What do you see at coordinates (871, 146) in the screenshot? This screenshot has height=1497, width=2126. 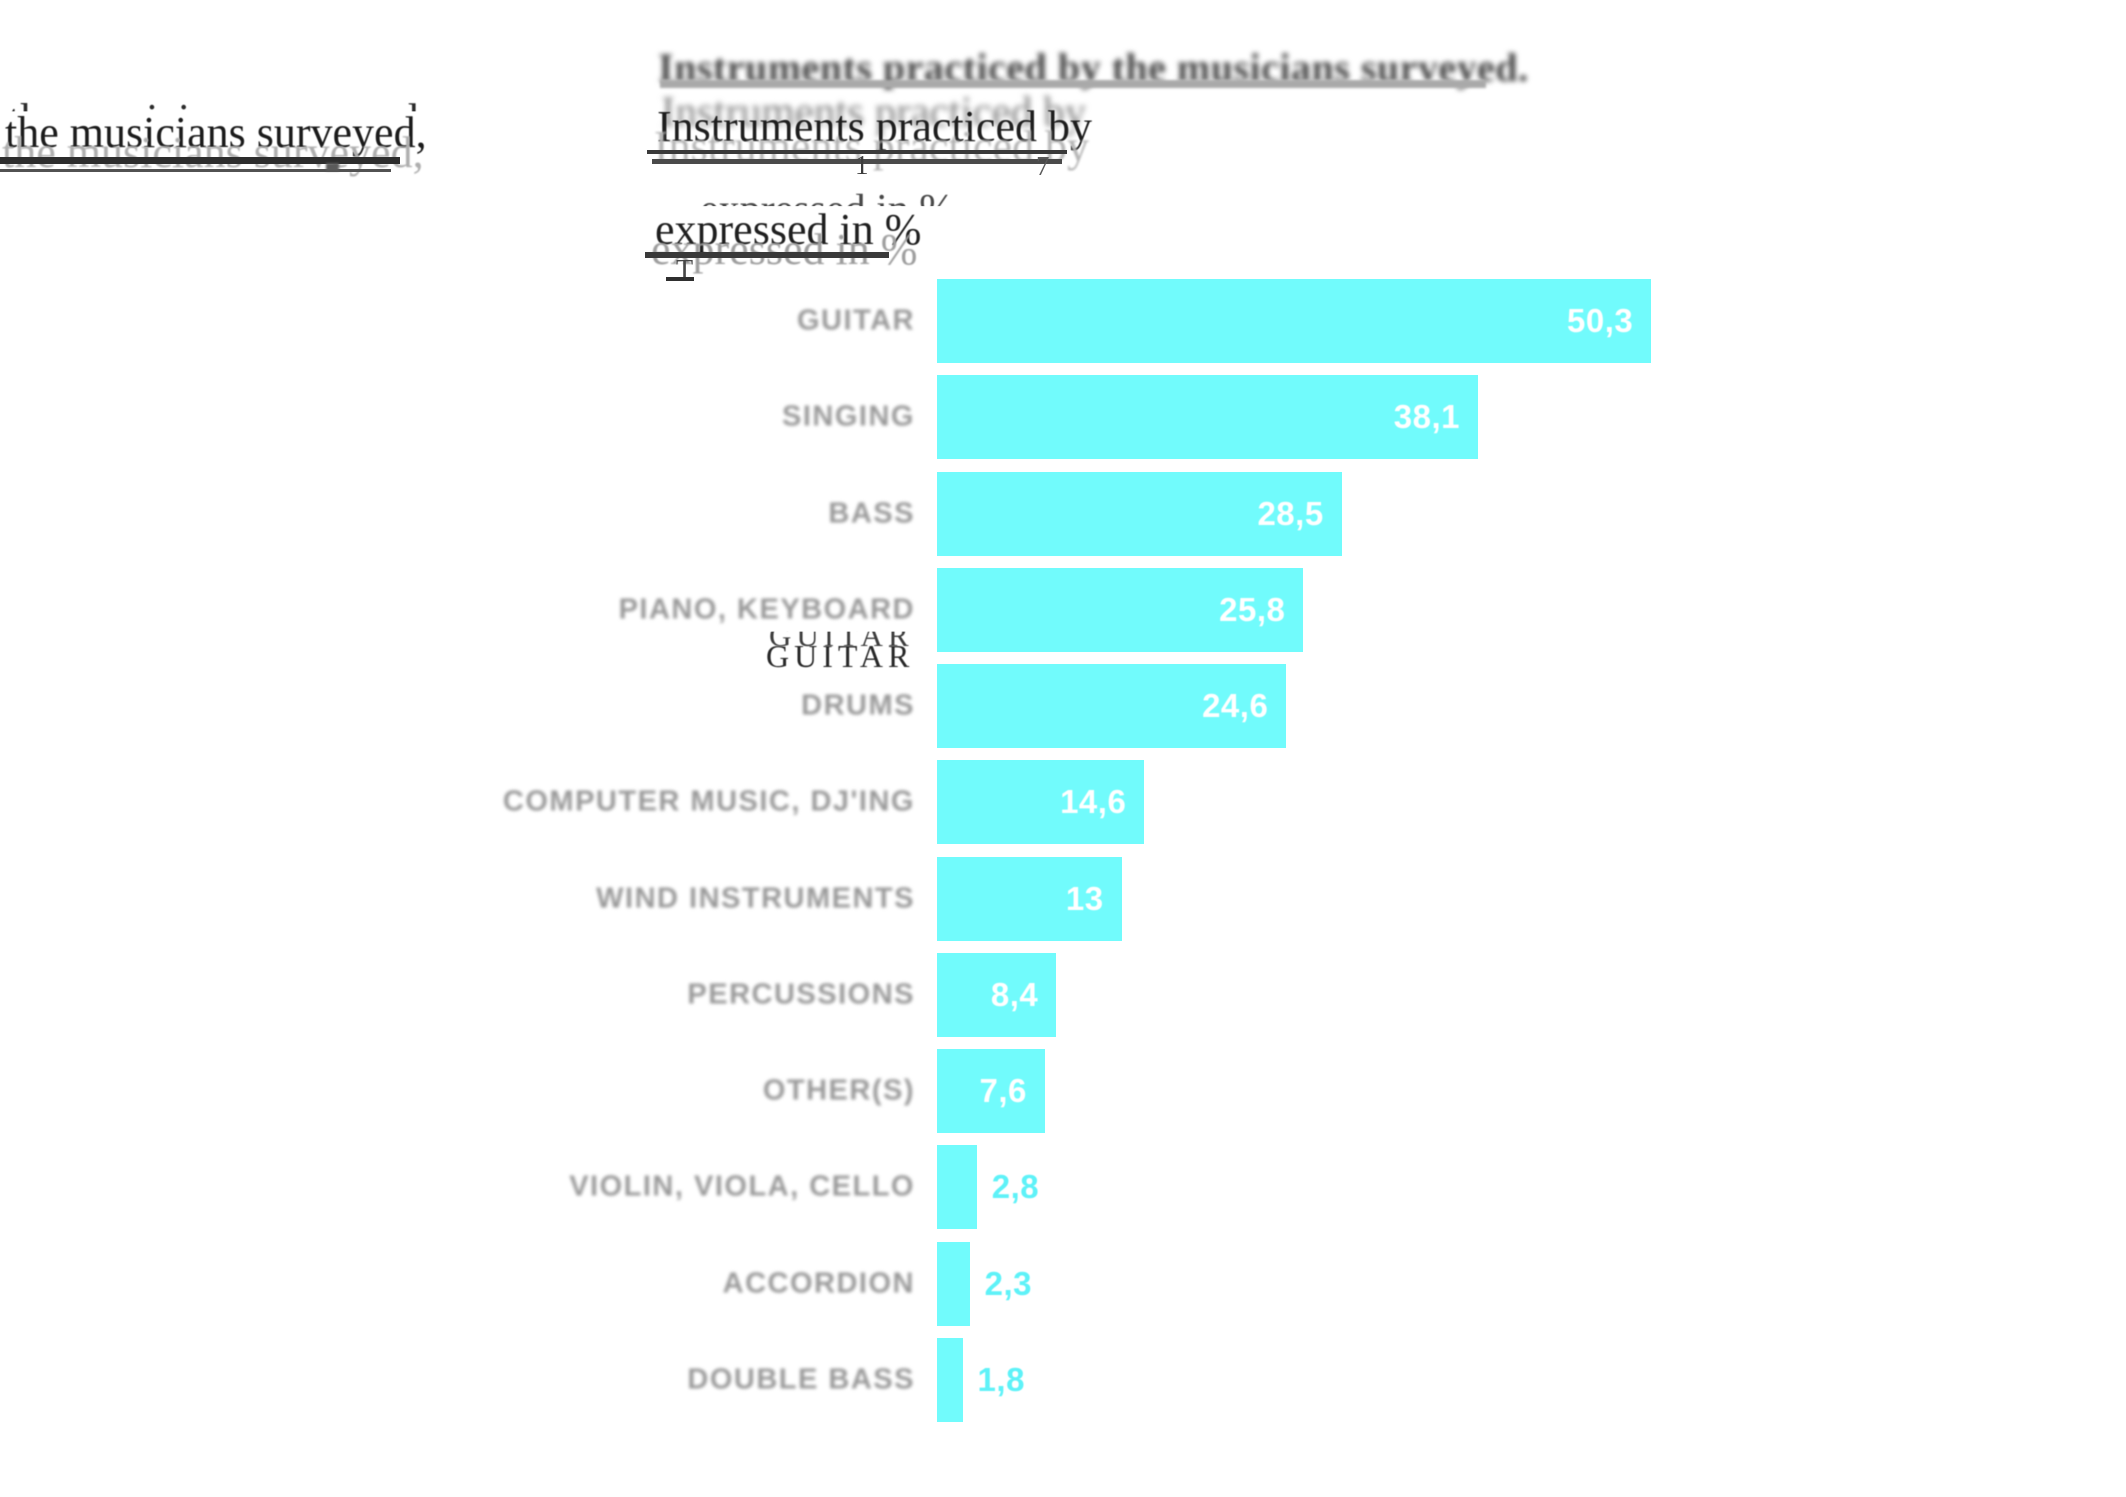 I see `title-line2-ghost-bottom: Instruments practiced by` at bounding box center [871, 146].